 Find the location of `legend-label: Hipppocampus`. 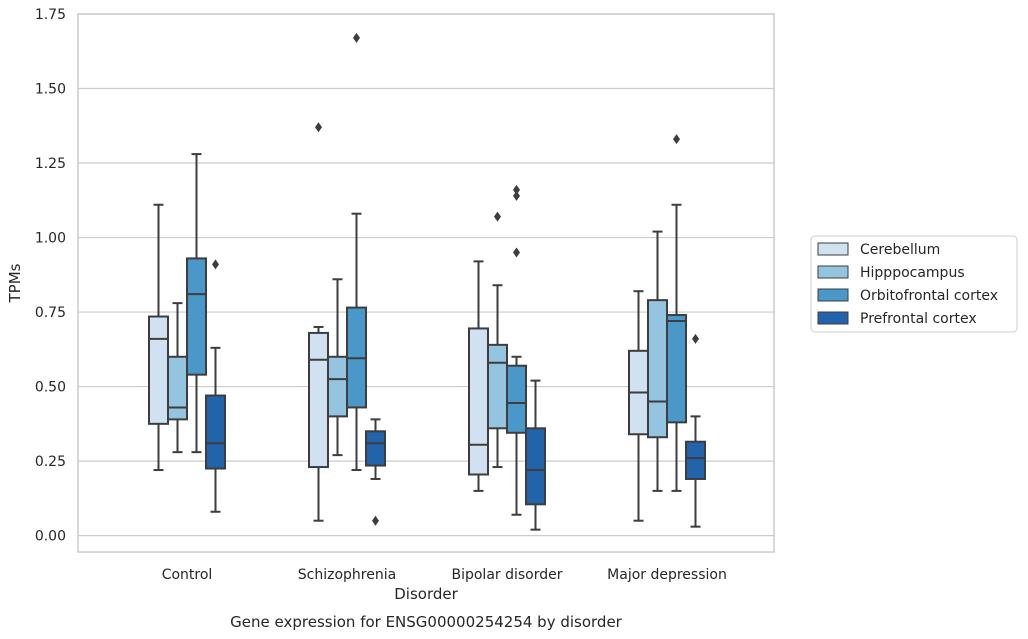

legend-label: Hipppocampus is located at coordinates (912, 273).